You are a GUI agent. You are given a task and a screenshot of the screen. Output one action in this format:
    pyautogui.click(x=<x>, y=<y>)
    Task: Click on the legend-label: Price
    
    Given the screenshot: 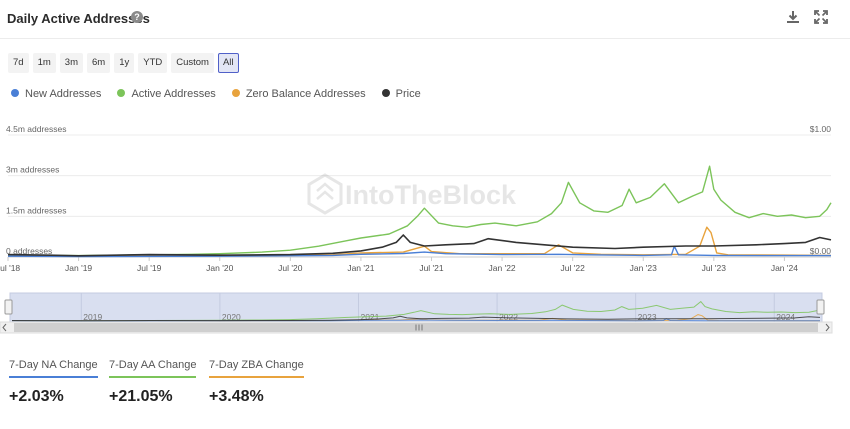 What is the action you would take?
    pyautogui.click(x=408, y=94)
    